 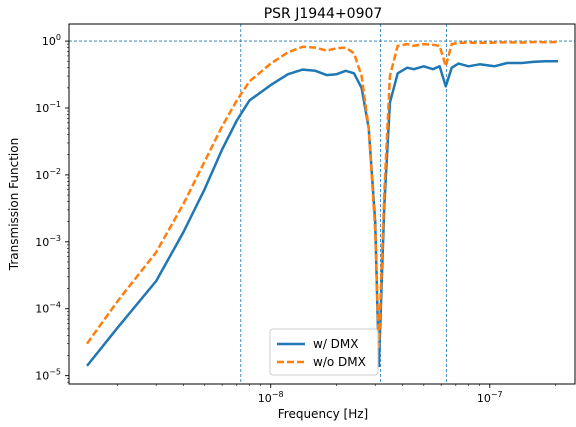 What do you see at coordinates (48, 107) in the screenshot?
I see `y-tick-label: 10⁻¹` at bounding box center [48, 107].